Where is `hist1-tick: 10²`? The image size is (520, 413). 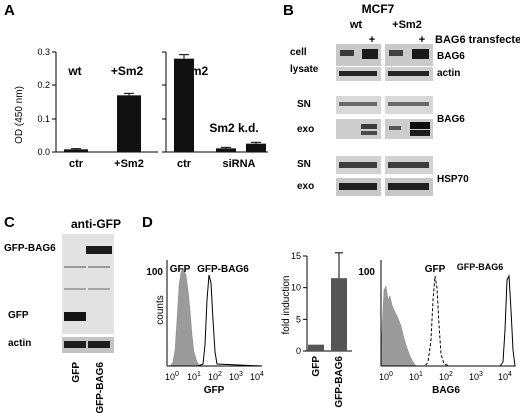
hist1-tick: 10² is located at coordinates (215, 376).